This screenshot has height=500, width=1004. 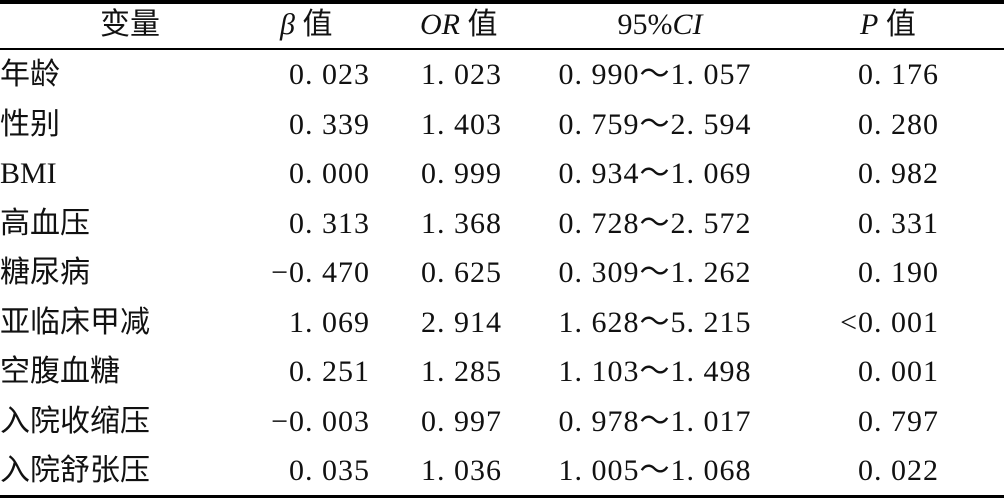 What do you see at coordinates (45, 223) in the screenshot?
I see `cell-variable: 高血压` at bounding box center [45, 223].